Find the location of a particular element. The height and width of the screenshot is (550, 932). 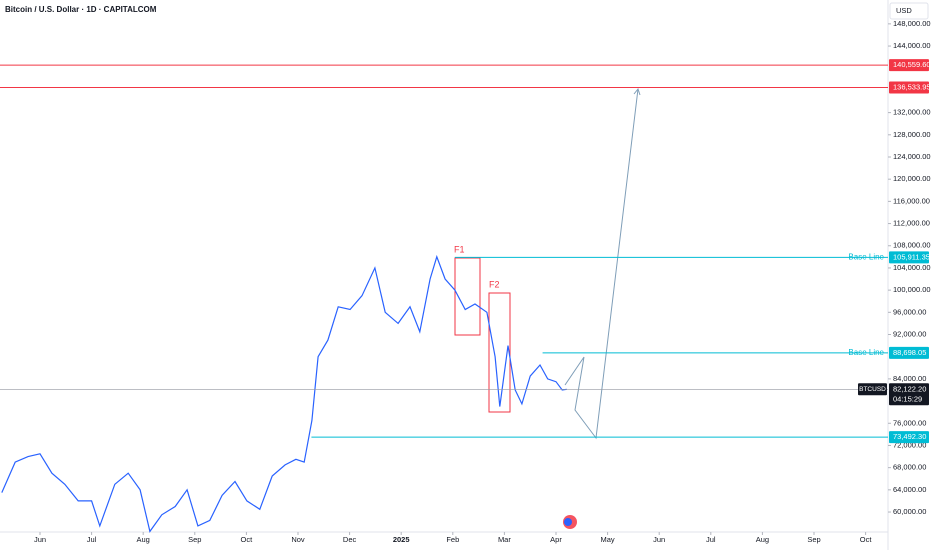

currency-box is located at coordinates (909, 11).